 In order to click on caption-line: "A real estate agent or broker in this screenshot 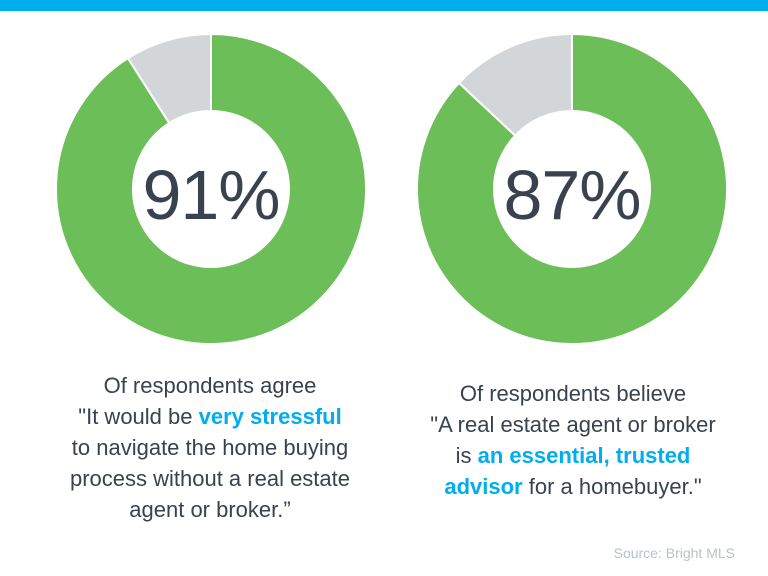, I will do `click(573, 424)`.